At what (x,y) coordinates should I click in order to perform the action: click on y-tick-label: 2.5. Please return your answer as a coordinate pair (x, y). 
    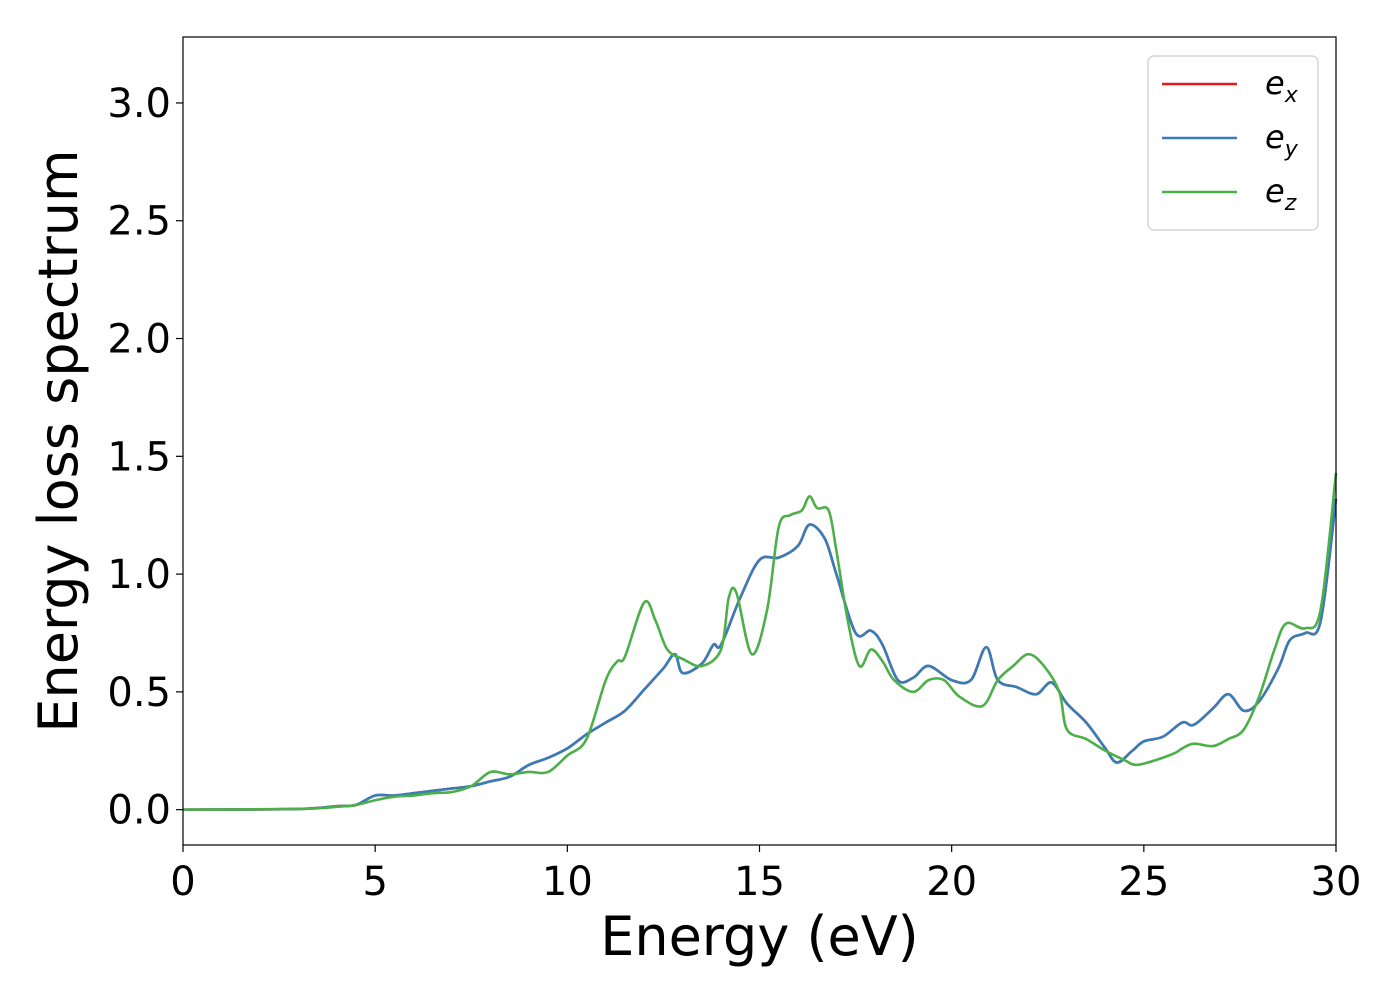
    Looking at the image, I should click on (139, 222).